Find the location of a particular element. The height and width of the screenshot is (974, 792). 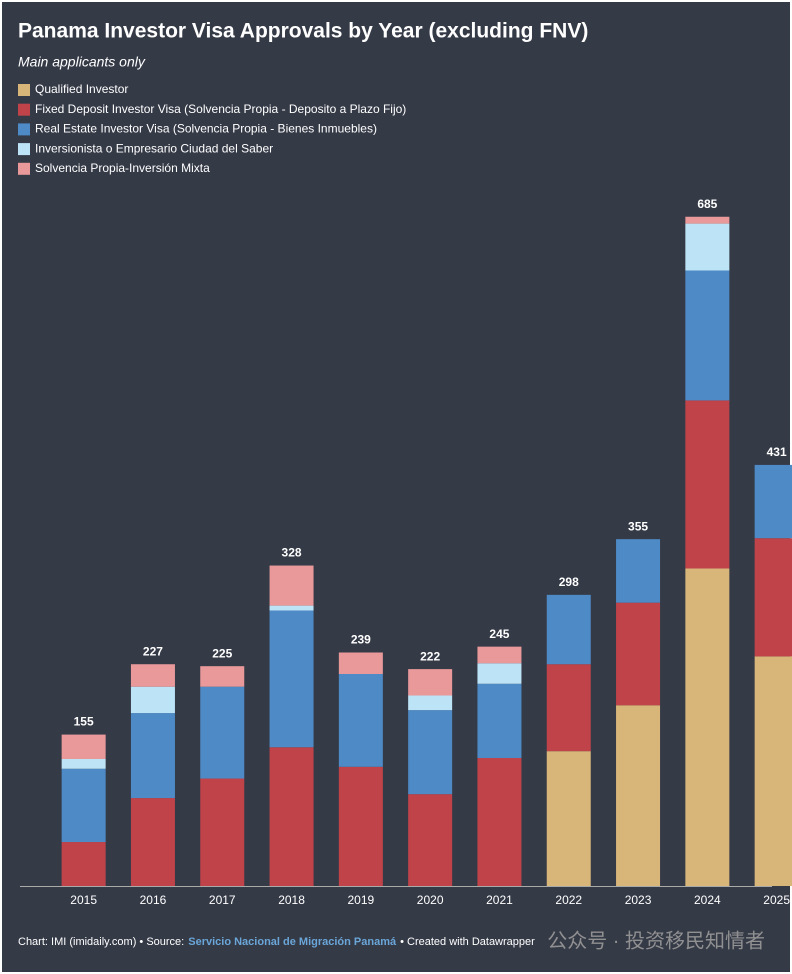

total-label: 245 is located at coordinates (499, 634).